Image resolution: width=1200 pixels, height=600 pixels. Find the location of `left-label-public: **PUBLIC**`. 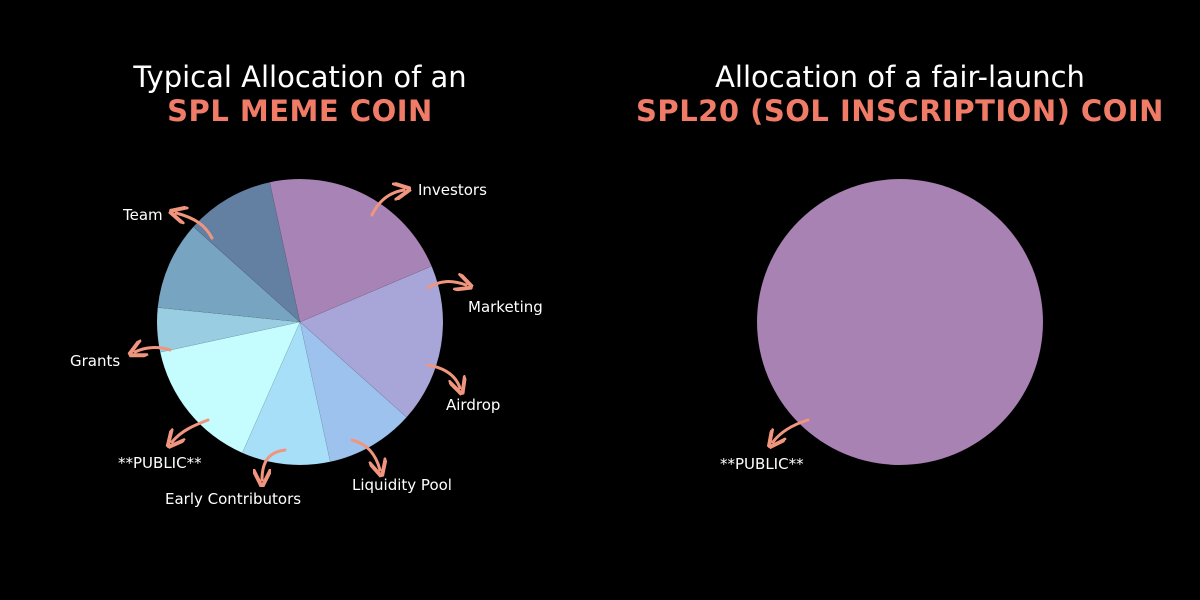

left-label-public: **PUBLIC** is located at coordinates (160, 463).